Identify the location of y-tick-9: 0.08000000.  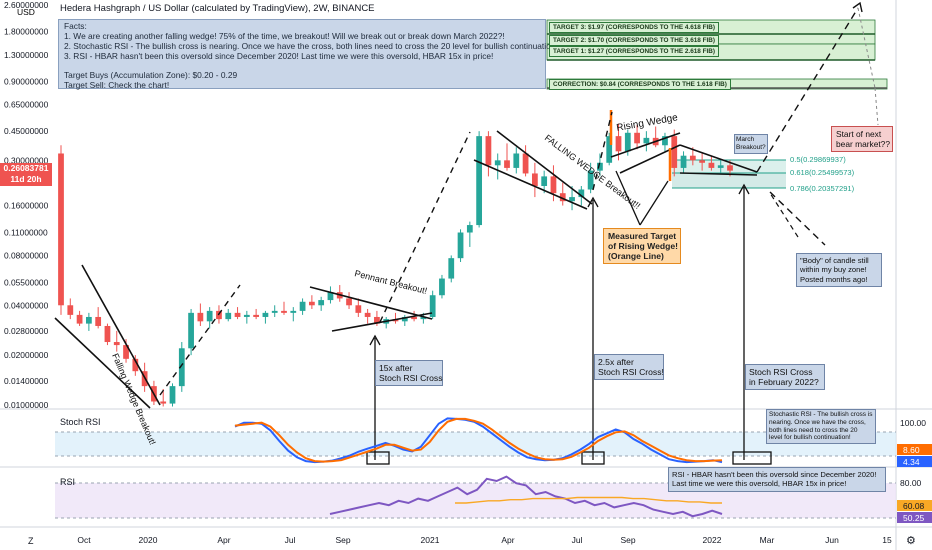
(26, 255).